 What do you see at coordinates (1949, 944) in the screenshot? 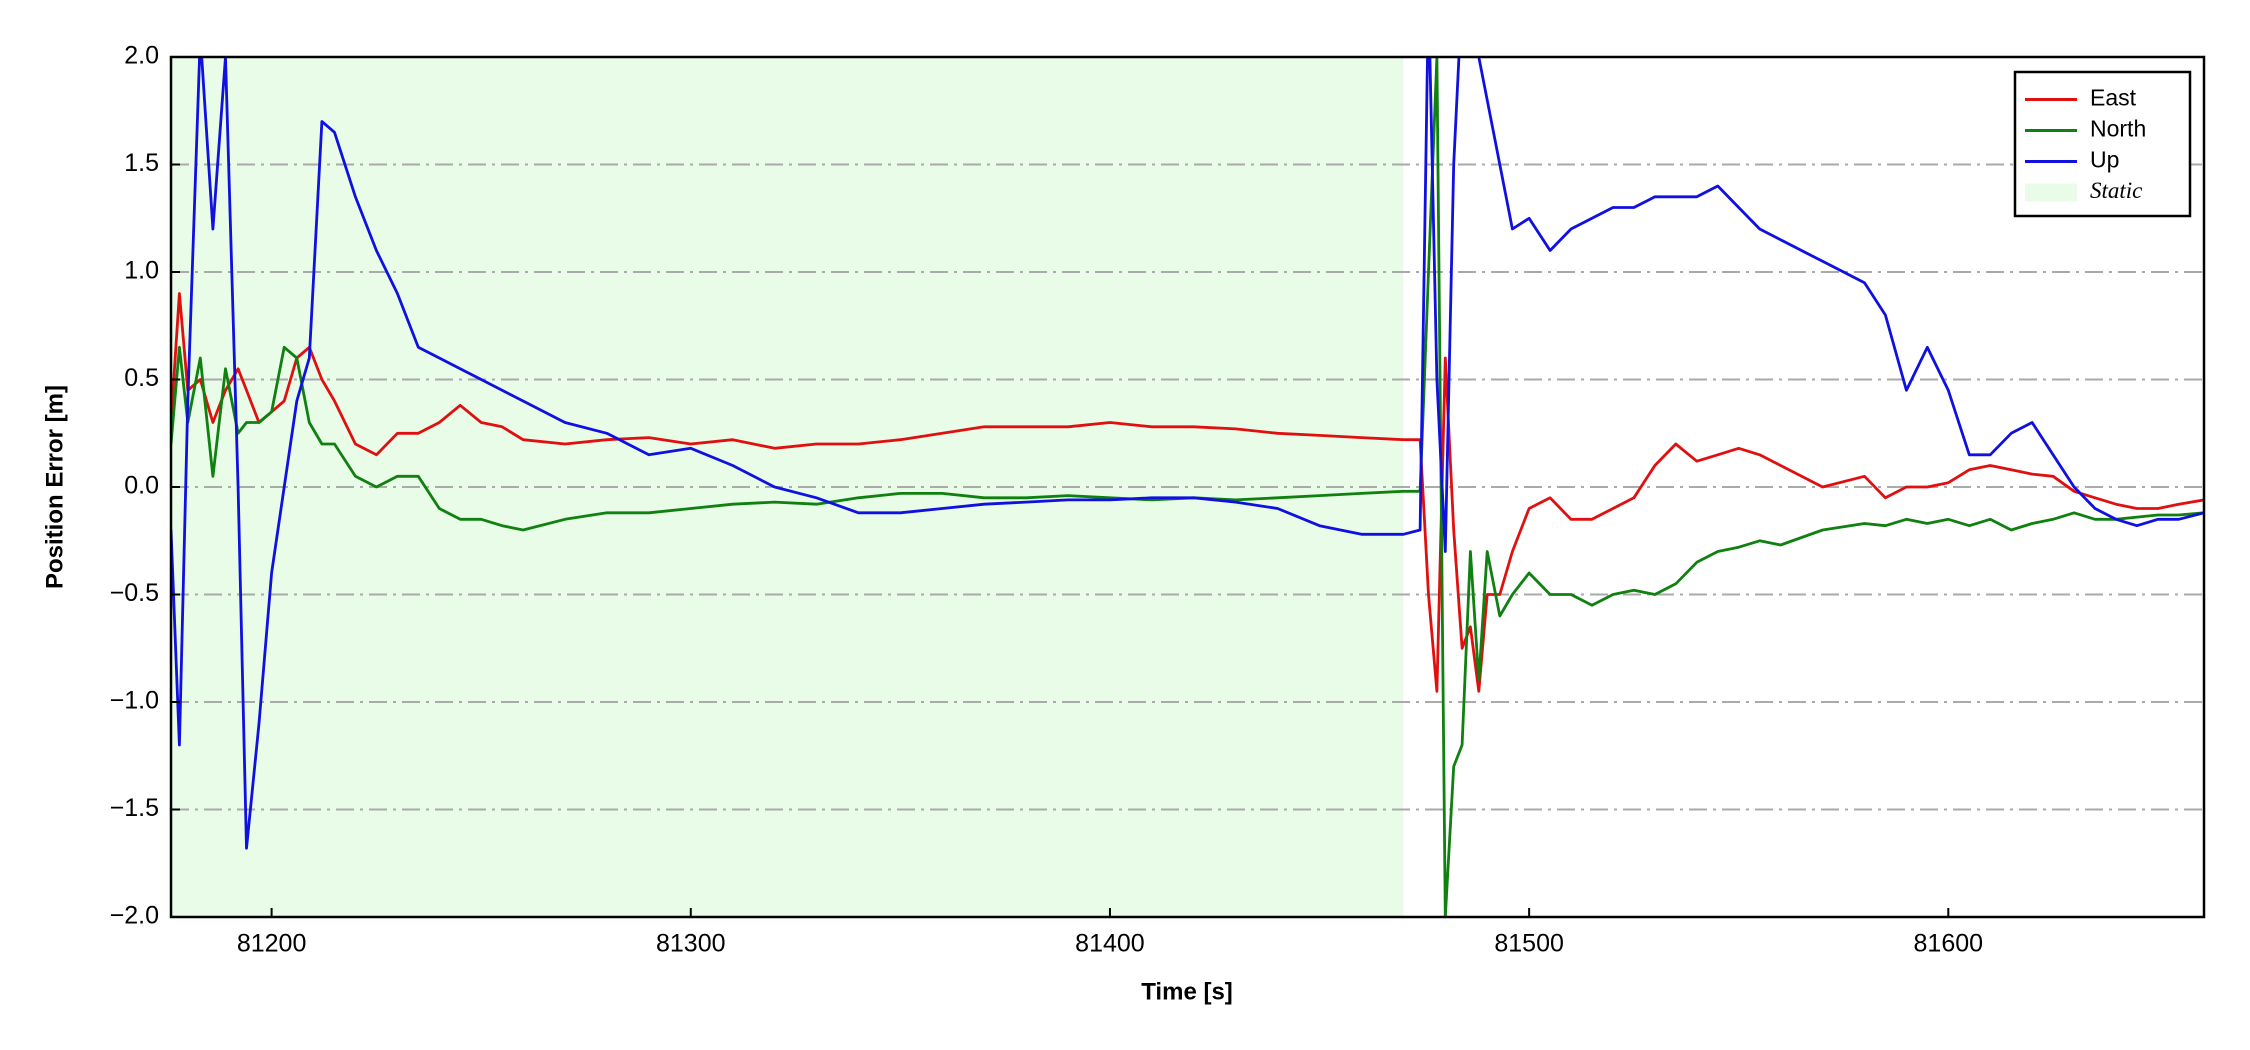
I see `x-tick-label: 81600` at bounding box center [1949, 944].